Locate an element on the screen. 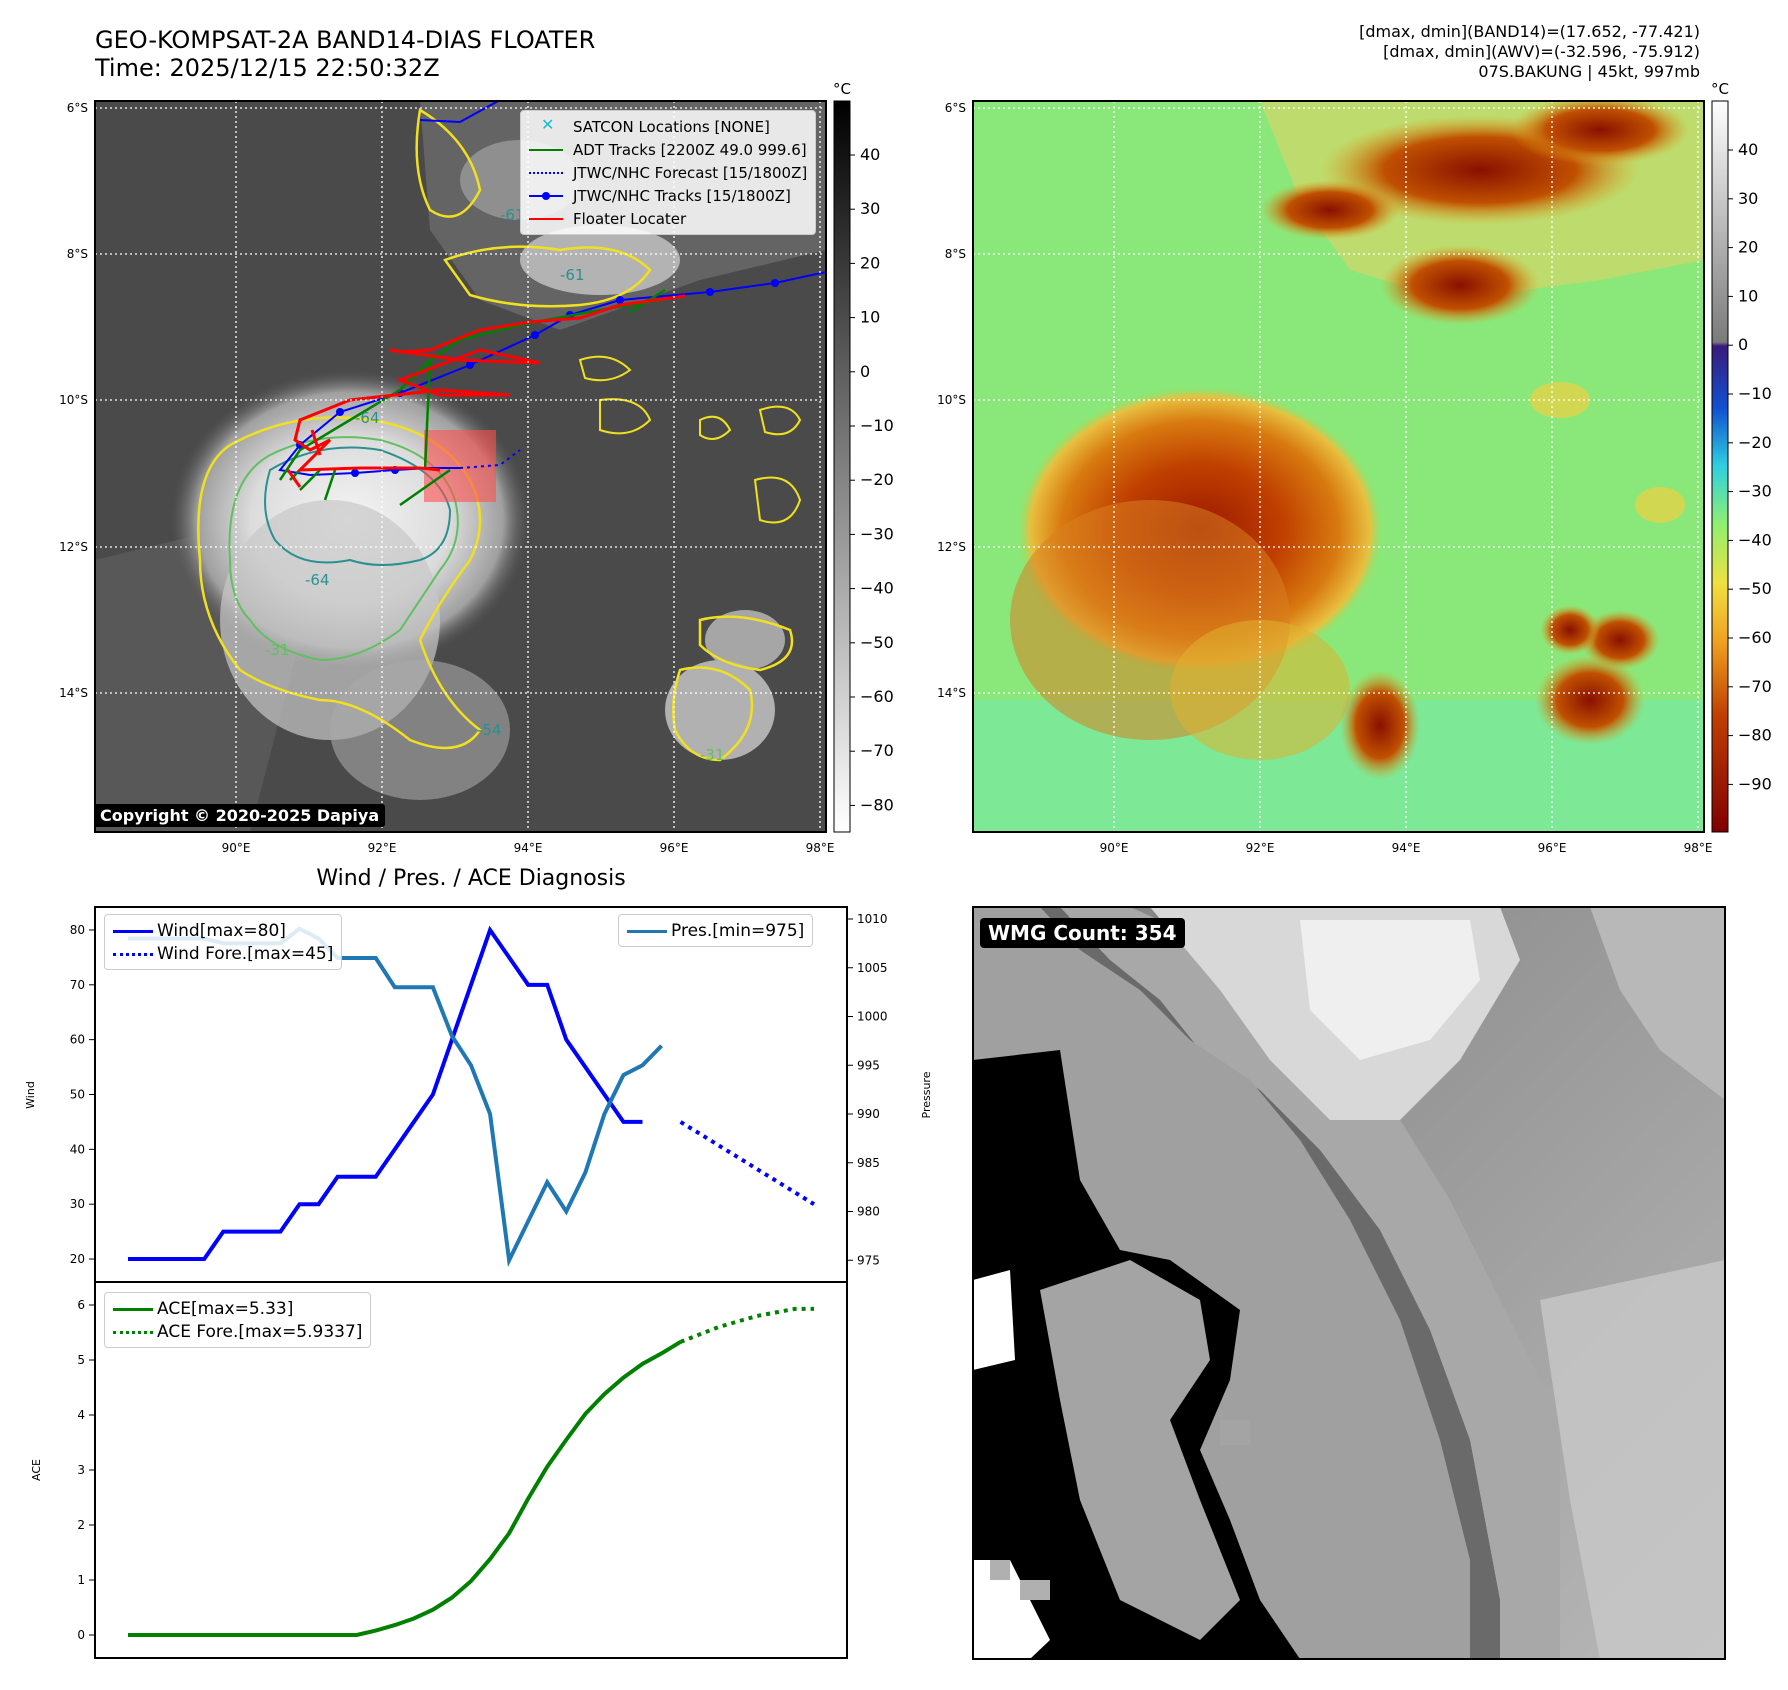  wind-tick-label: 20 is located at coordinates (77, 1259).